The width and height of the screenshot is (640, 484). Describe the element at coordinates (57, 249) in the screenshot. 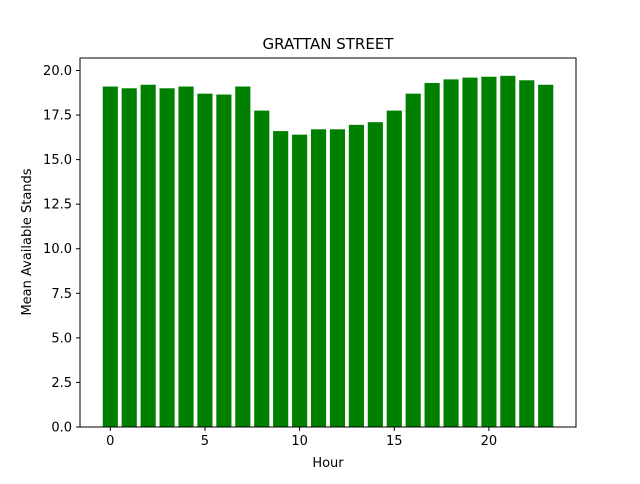

I see `y-tick-label: 10.0` at that location.